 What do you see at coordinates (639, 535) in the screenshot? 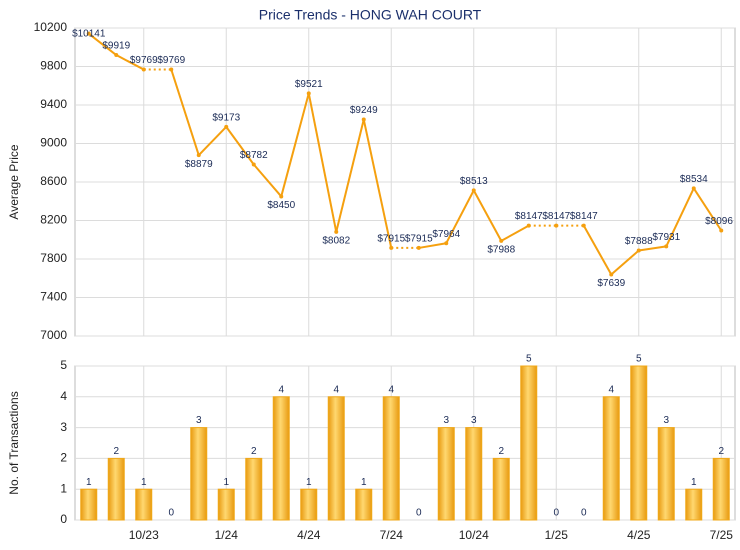
I see `x-tick-label: 4/25` at bounding box center [639, 535].